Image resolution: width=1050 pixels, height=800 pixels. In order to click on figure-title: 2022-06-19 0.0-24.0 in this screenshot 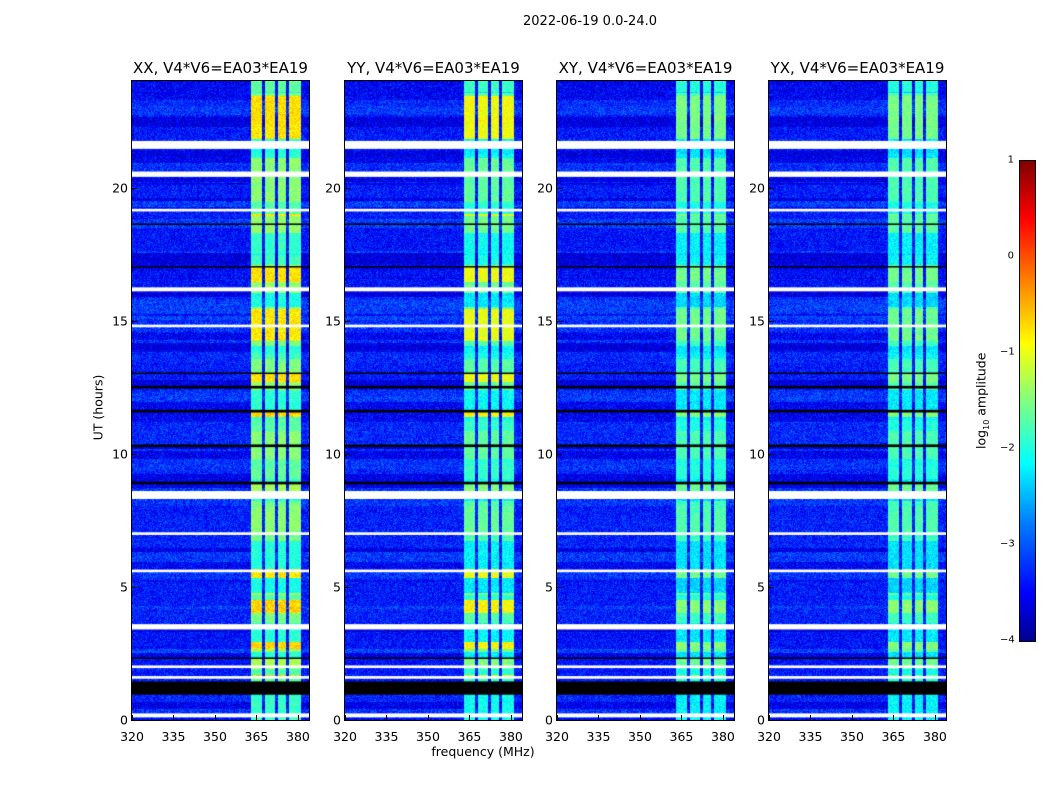, I will do `click(590, 21)`.